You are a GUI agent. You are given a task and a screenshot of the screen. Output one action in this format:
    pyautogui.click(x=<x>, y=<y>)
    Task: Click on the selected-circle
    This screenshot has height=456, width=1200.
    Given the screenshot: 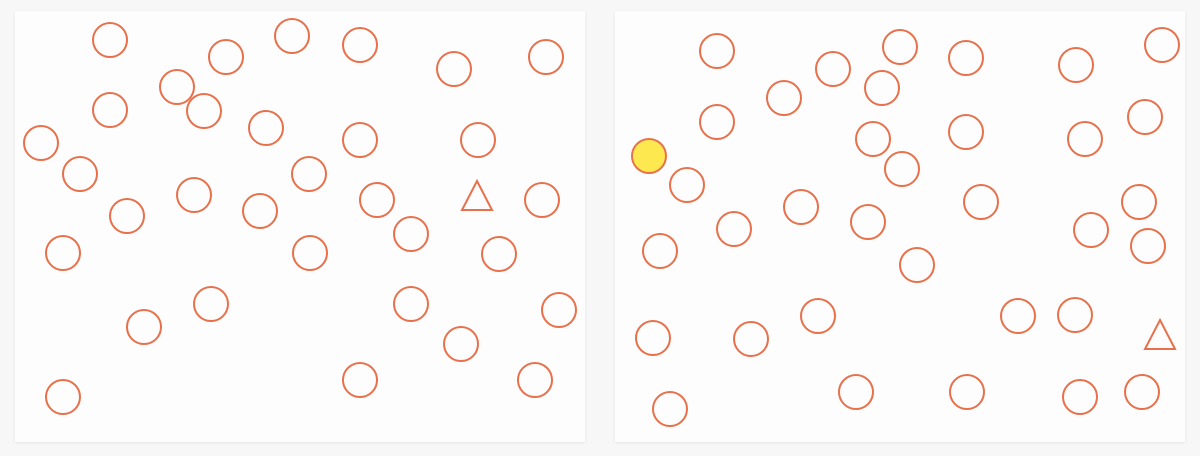 What is the action you would take?
    pyautogui.click(x=649, y=156)
    